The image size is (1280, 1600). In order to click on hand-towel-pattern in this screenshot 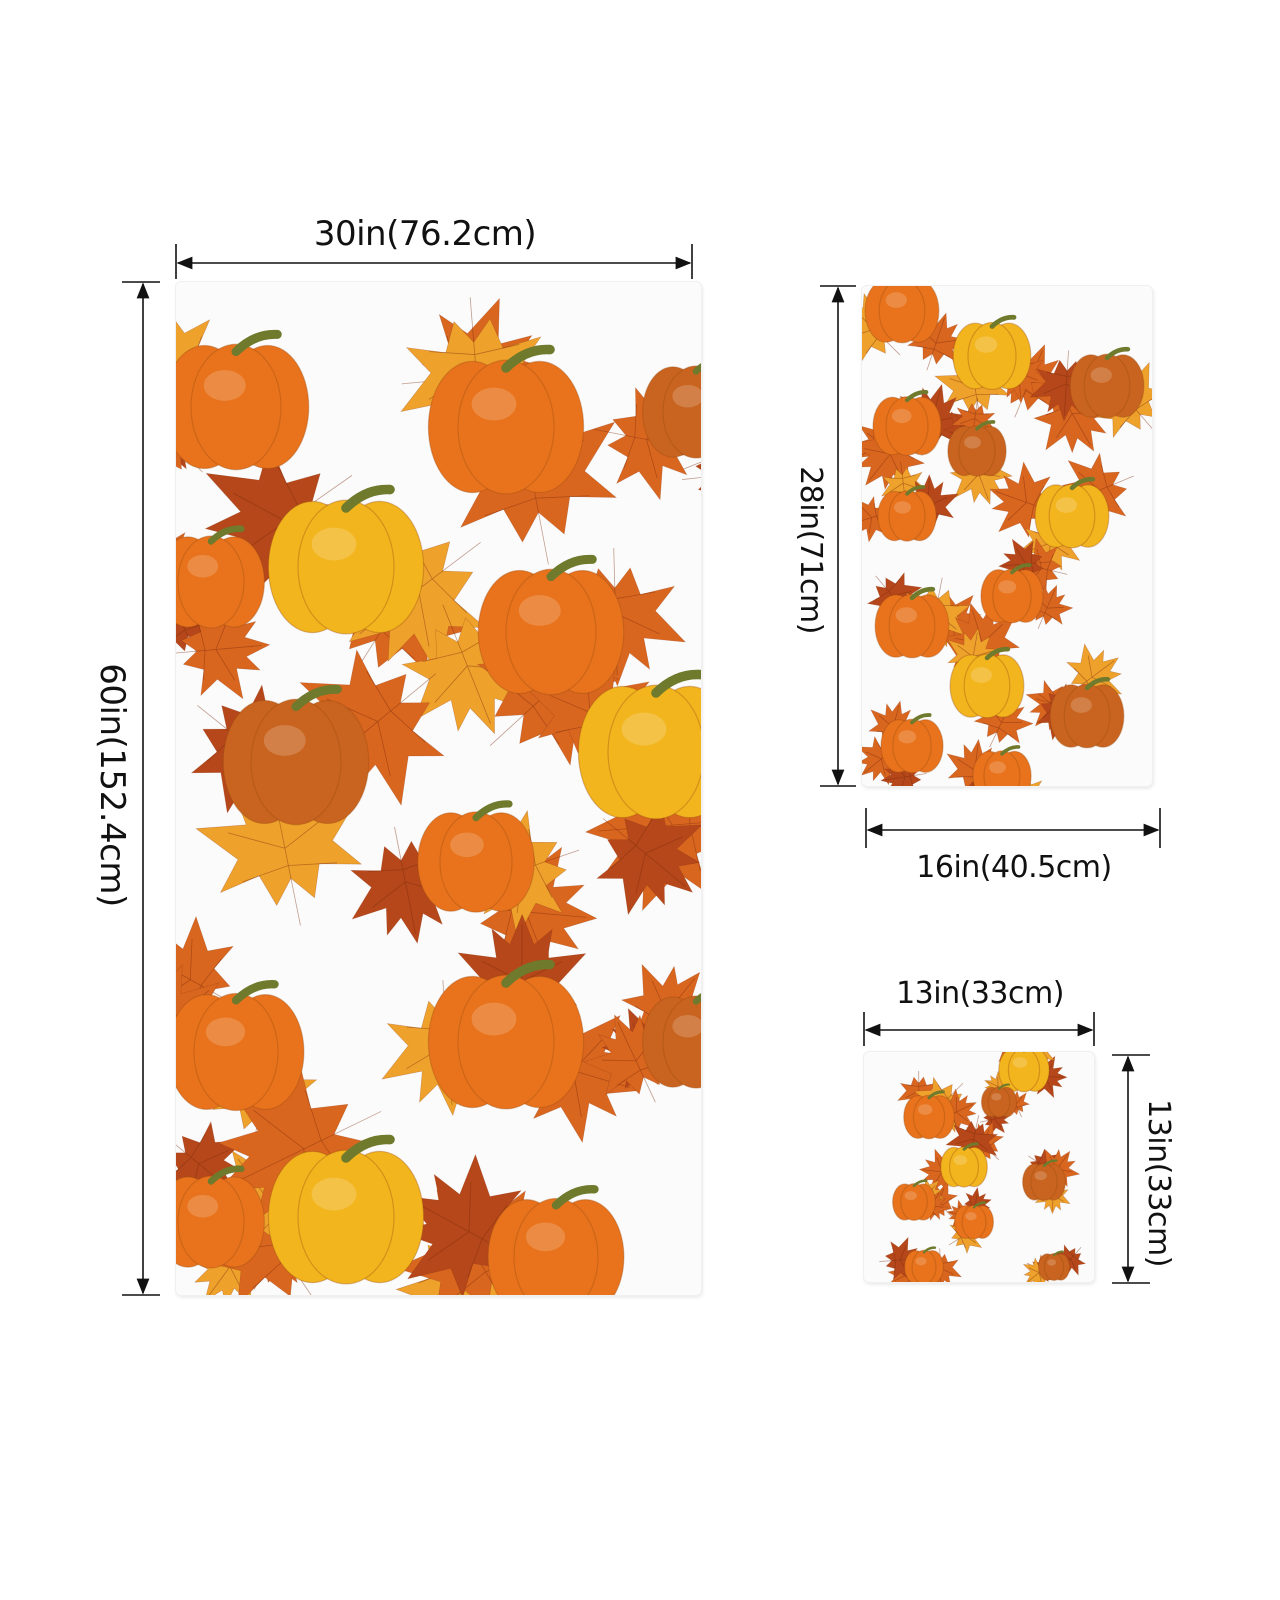, I will do `click(1007, 536)`.